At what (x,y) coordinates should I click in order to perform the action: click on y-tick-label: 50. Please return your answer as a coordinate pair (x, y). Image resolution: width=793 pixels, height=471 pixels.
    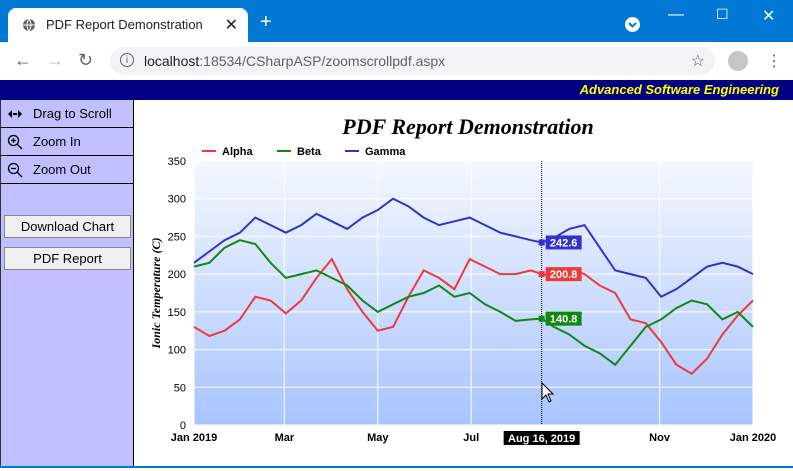
    Looking at the image, I should click on (180, 388).